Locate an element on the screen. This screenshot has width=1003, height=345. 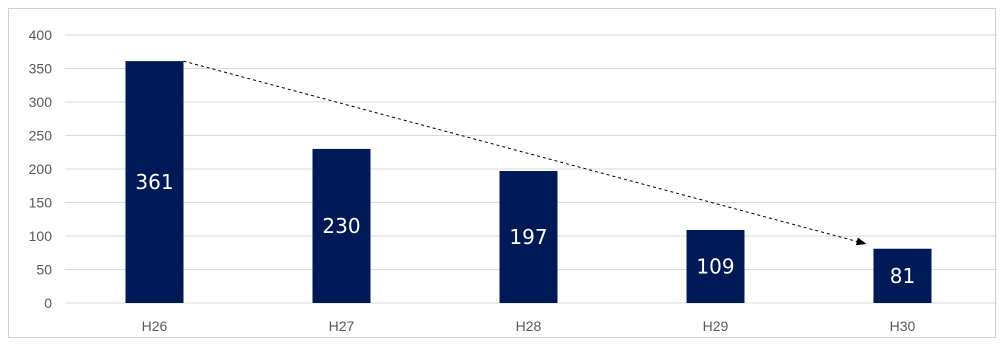
data-label: 81 is located at coordinates (902, 276).